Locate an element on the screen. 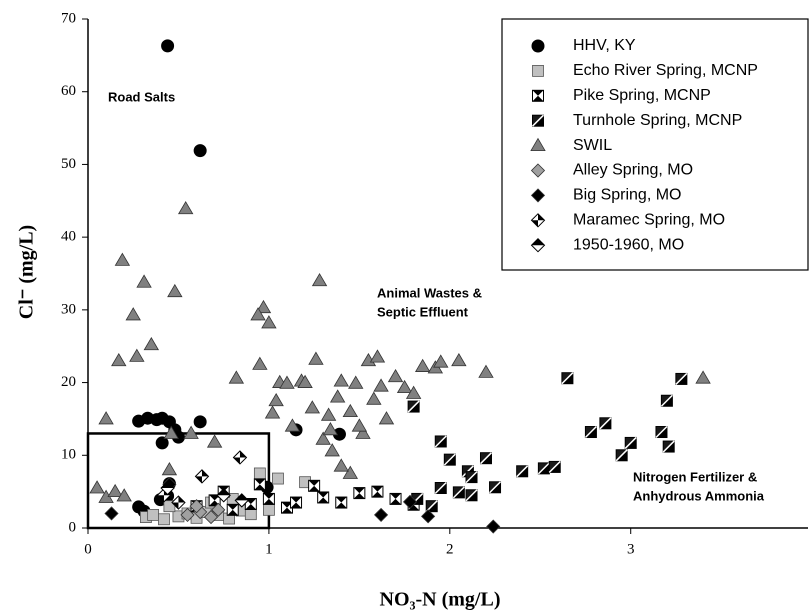  legend-label: Alley Spring, MO is located at coordinates (633, 170).